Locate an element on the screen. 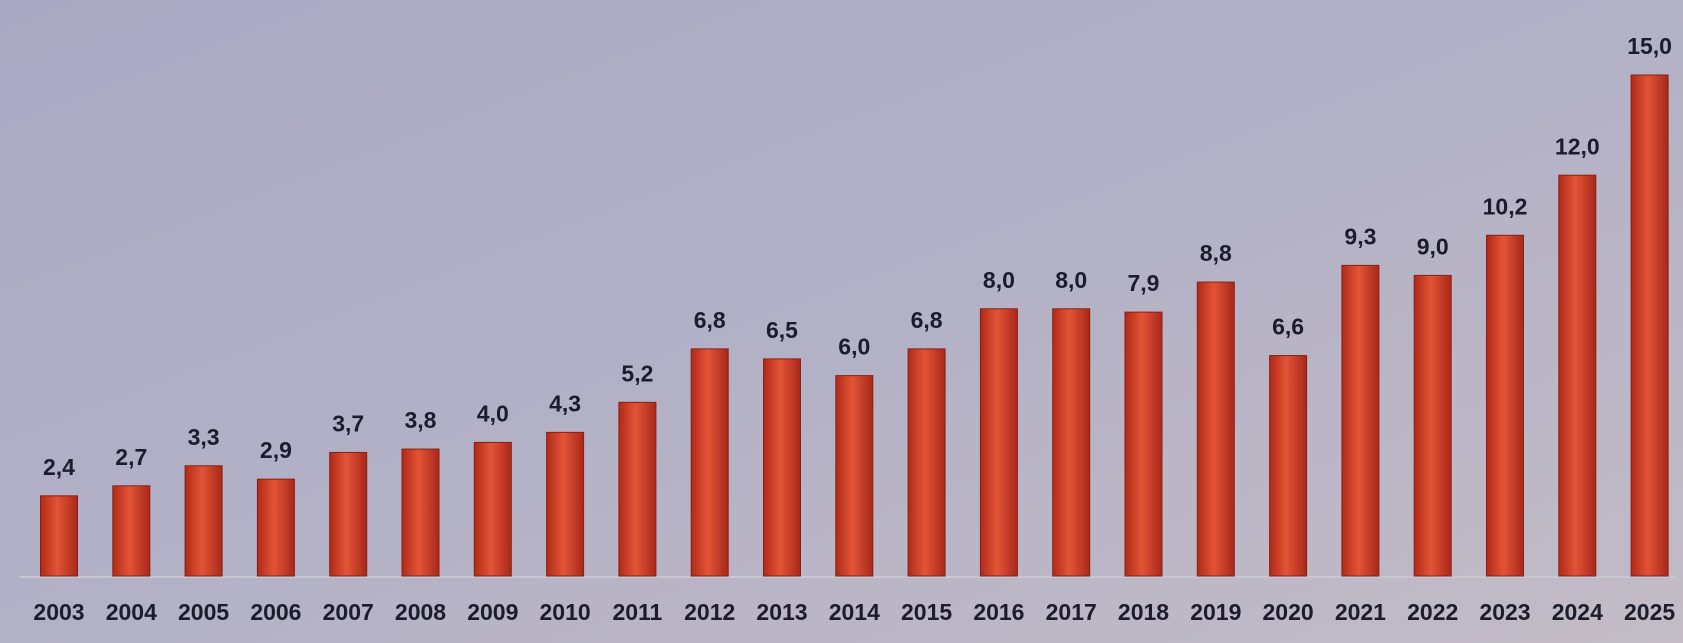 The height and width of the screenshot is (643, 1683). x-tick-label: 2006 is located at coordinates (275, 612).